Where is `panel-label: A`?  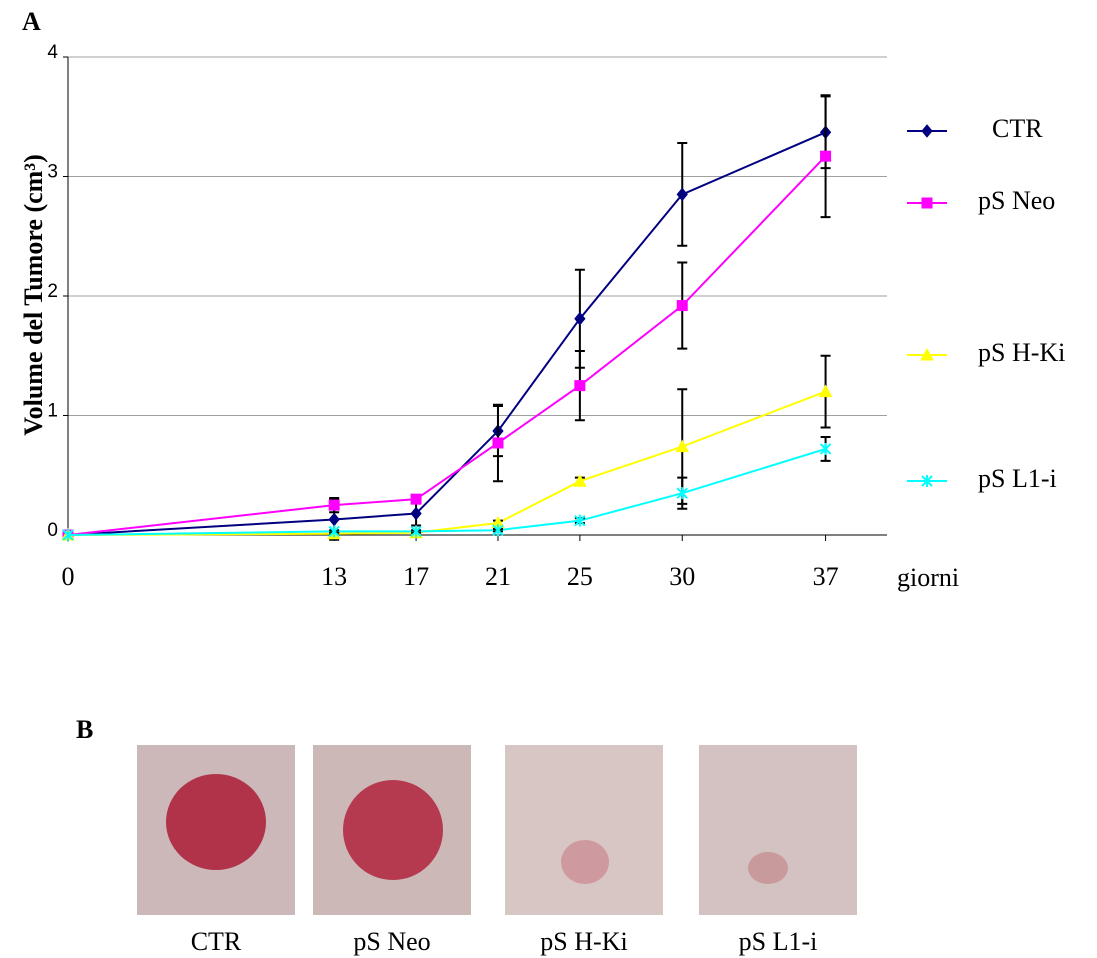 panel-label: A is located at coordinates (31, 21).